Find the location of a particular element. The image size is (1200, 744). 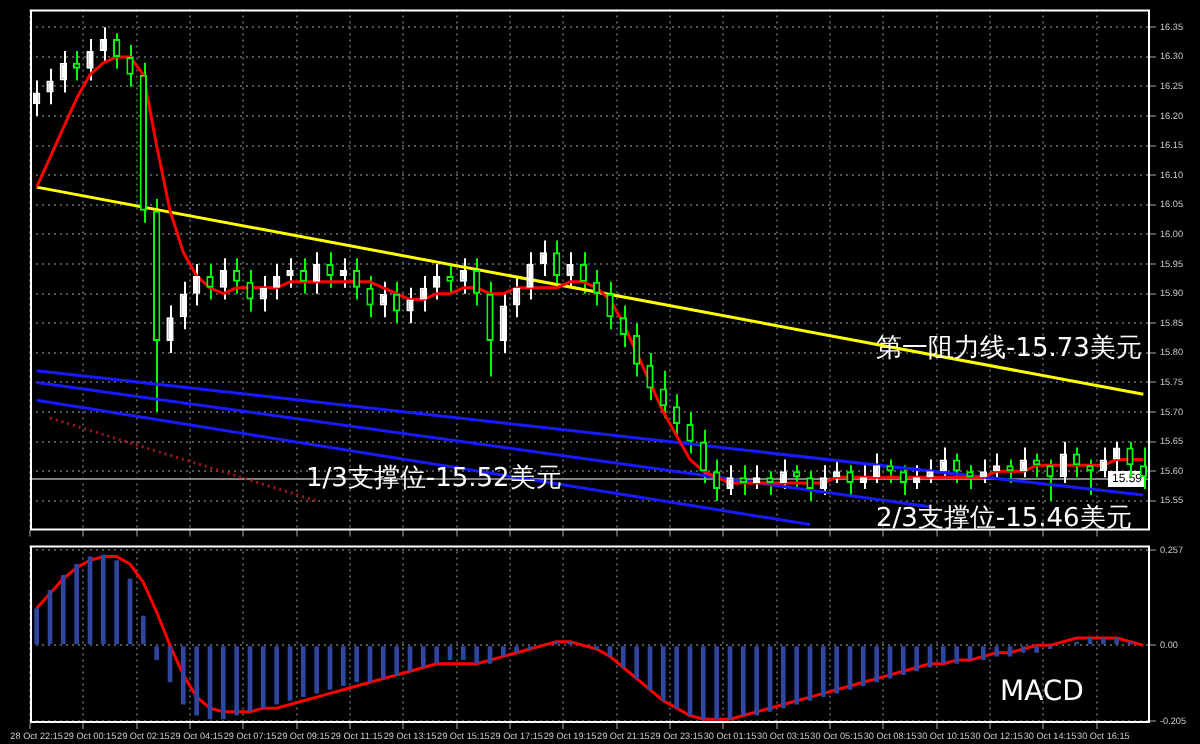

annotation: MACD is located at coordinates (1042, 692).